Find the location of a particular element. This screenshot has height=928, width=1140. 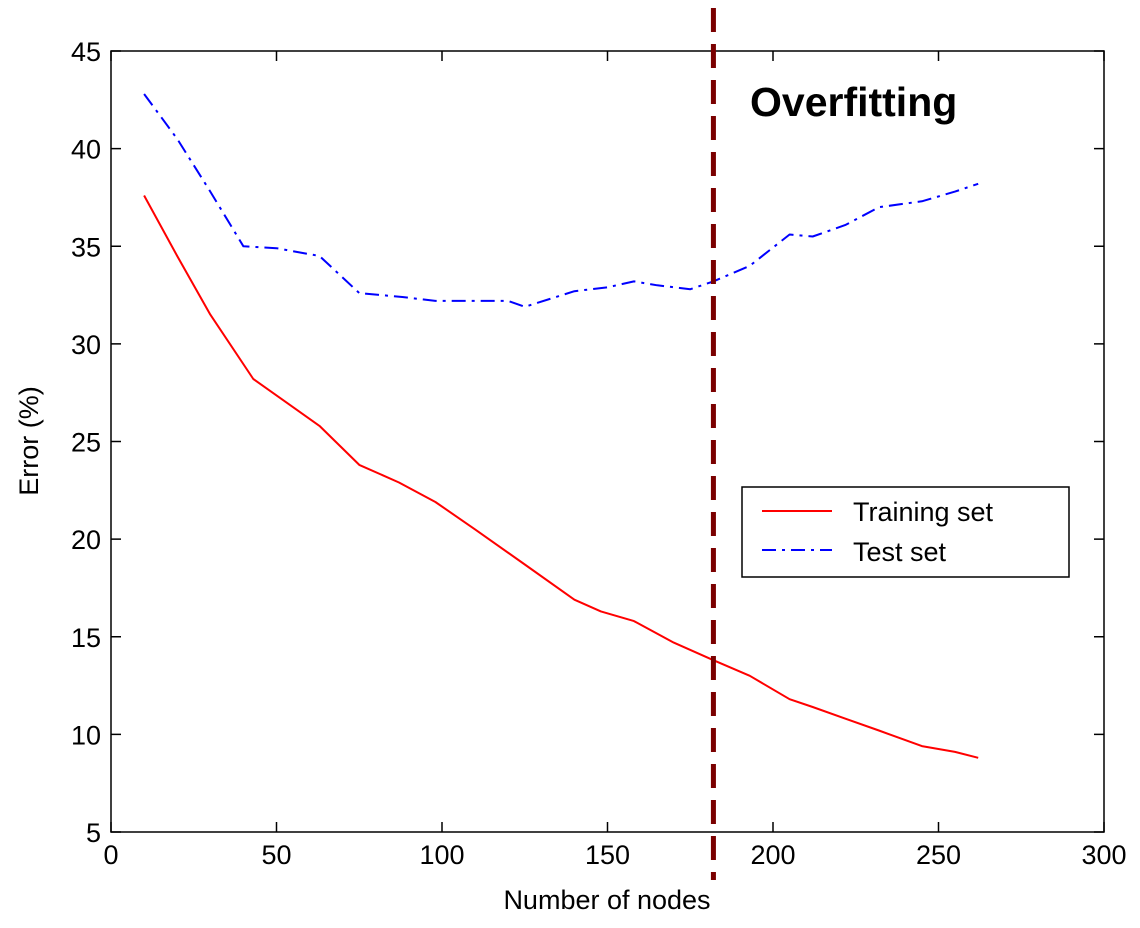

x-tick-label: 0 is located at coordinates (110, 855).